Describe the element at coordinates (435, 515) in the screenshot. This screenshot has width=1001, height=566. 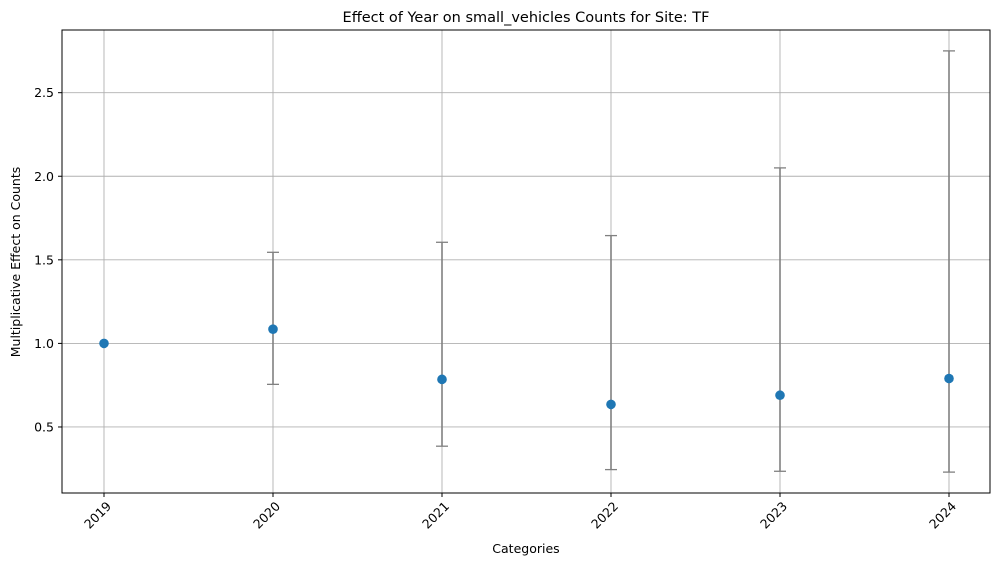
I see `x-tick-label: 2021` at that location.